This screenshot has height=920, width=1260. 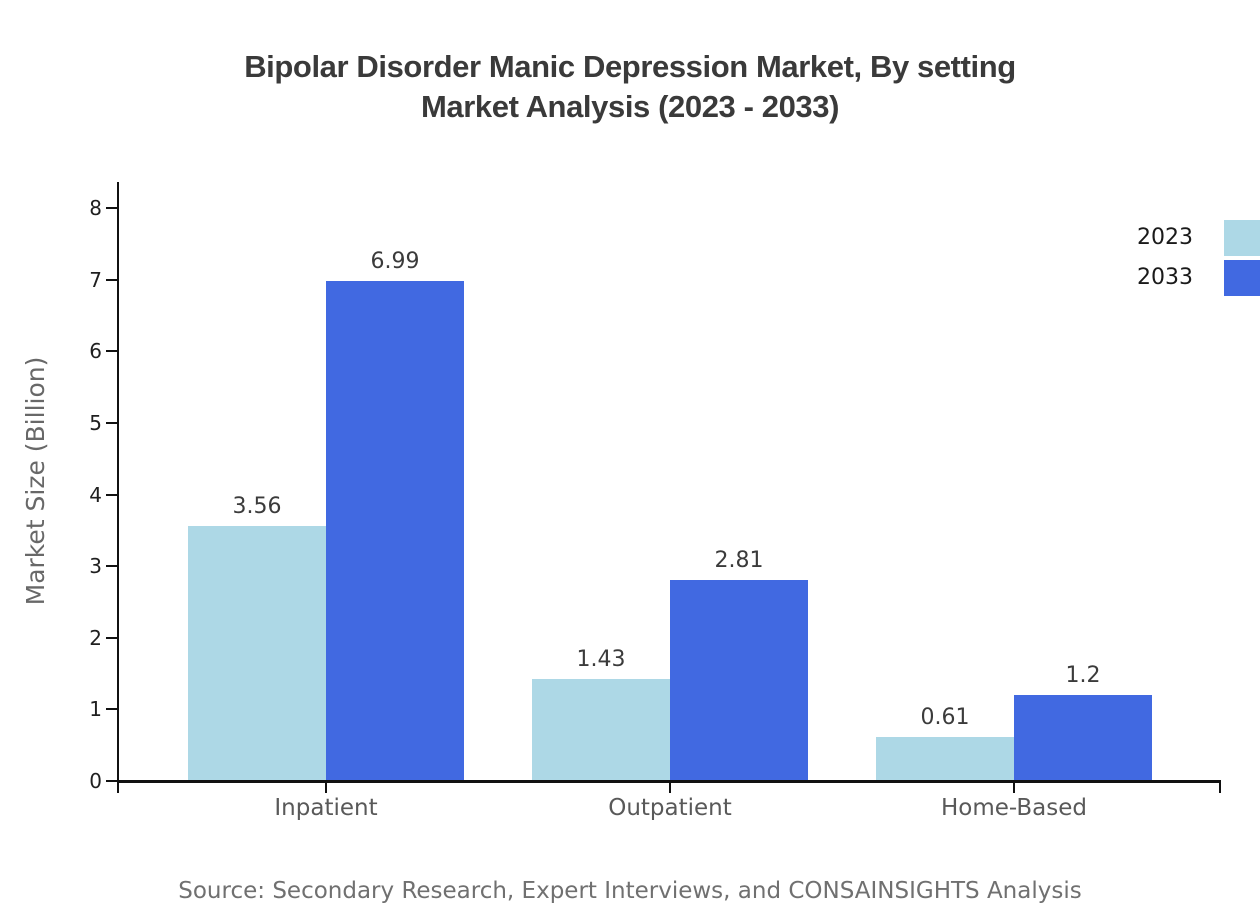 I want to click on x-axis-line, so click(x=669, y=781).